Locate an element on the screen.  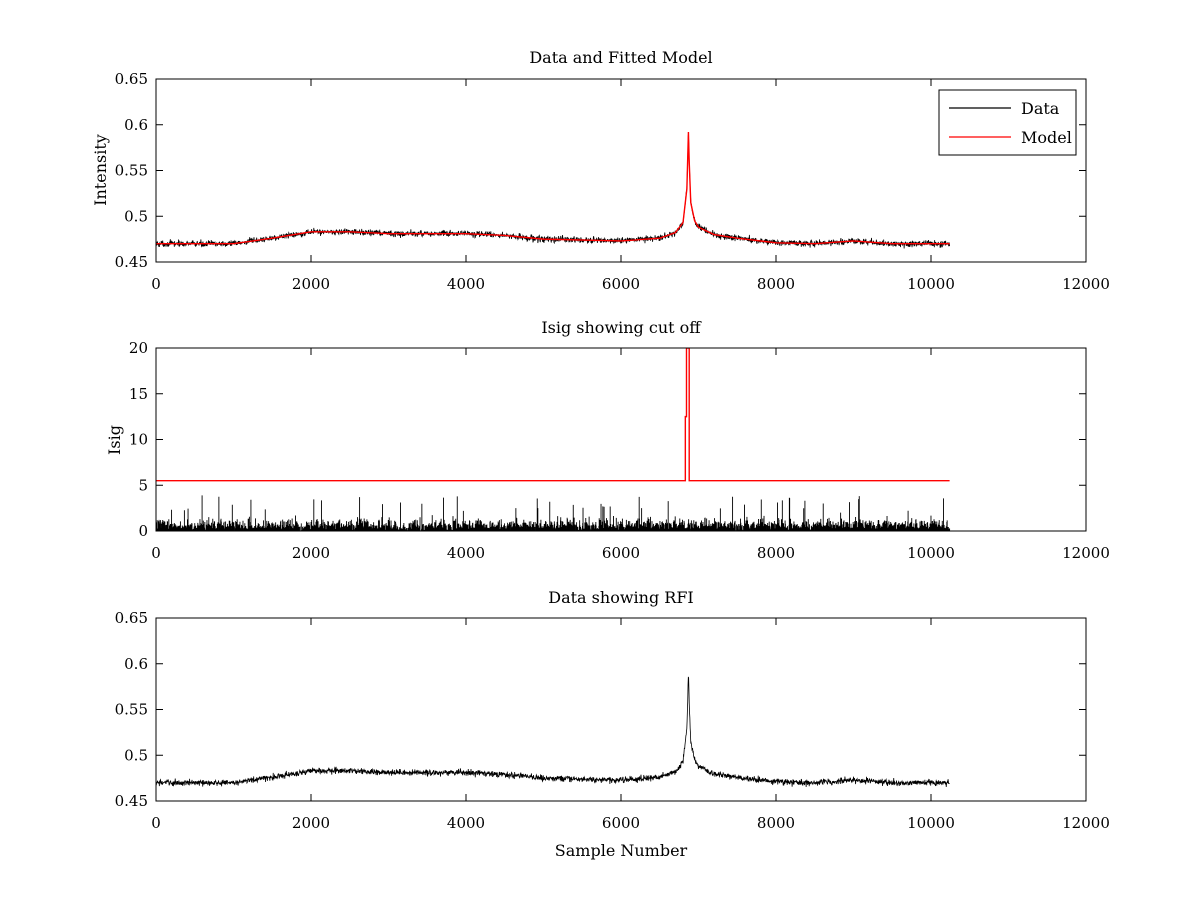
y-axis-label: Intensity is located at coordinates (100, 170).